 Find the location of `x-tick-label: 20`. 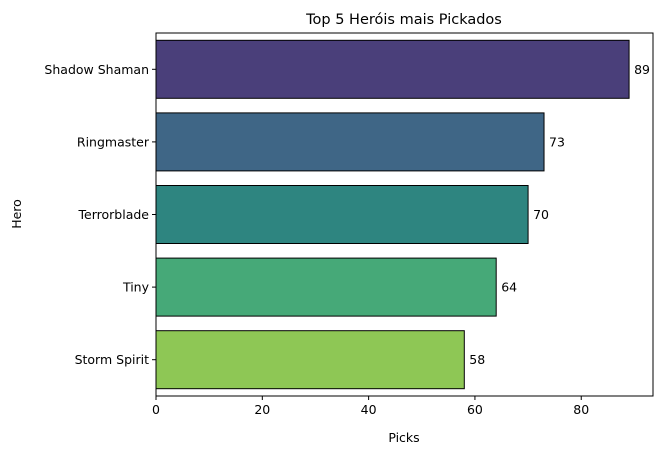

x-tick-label: 20 is located at coordinates (262, 409).